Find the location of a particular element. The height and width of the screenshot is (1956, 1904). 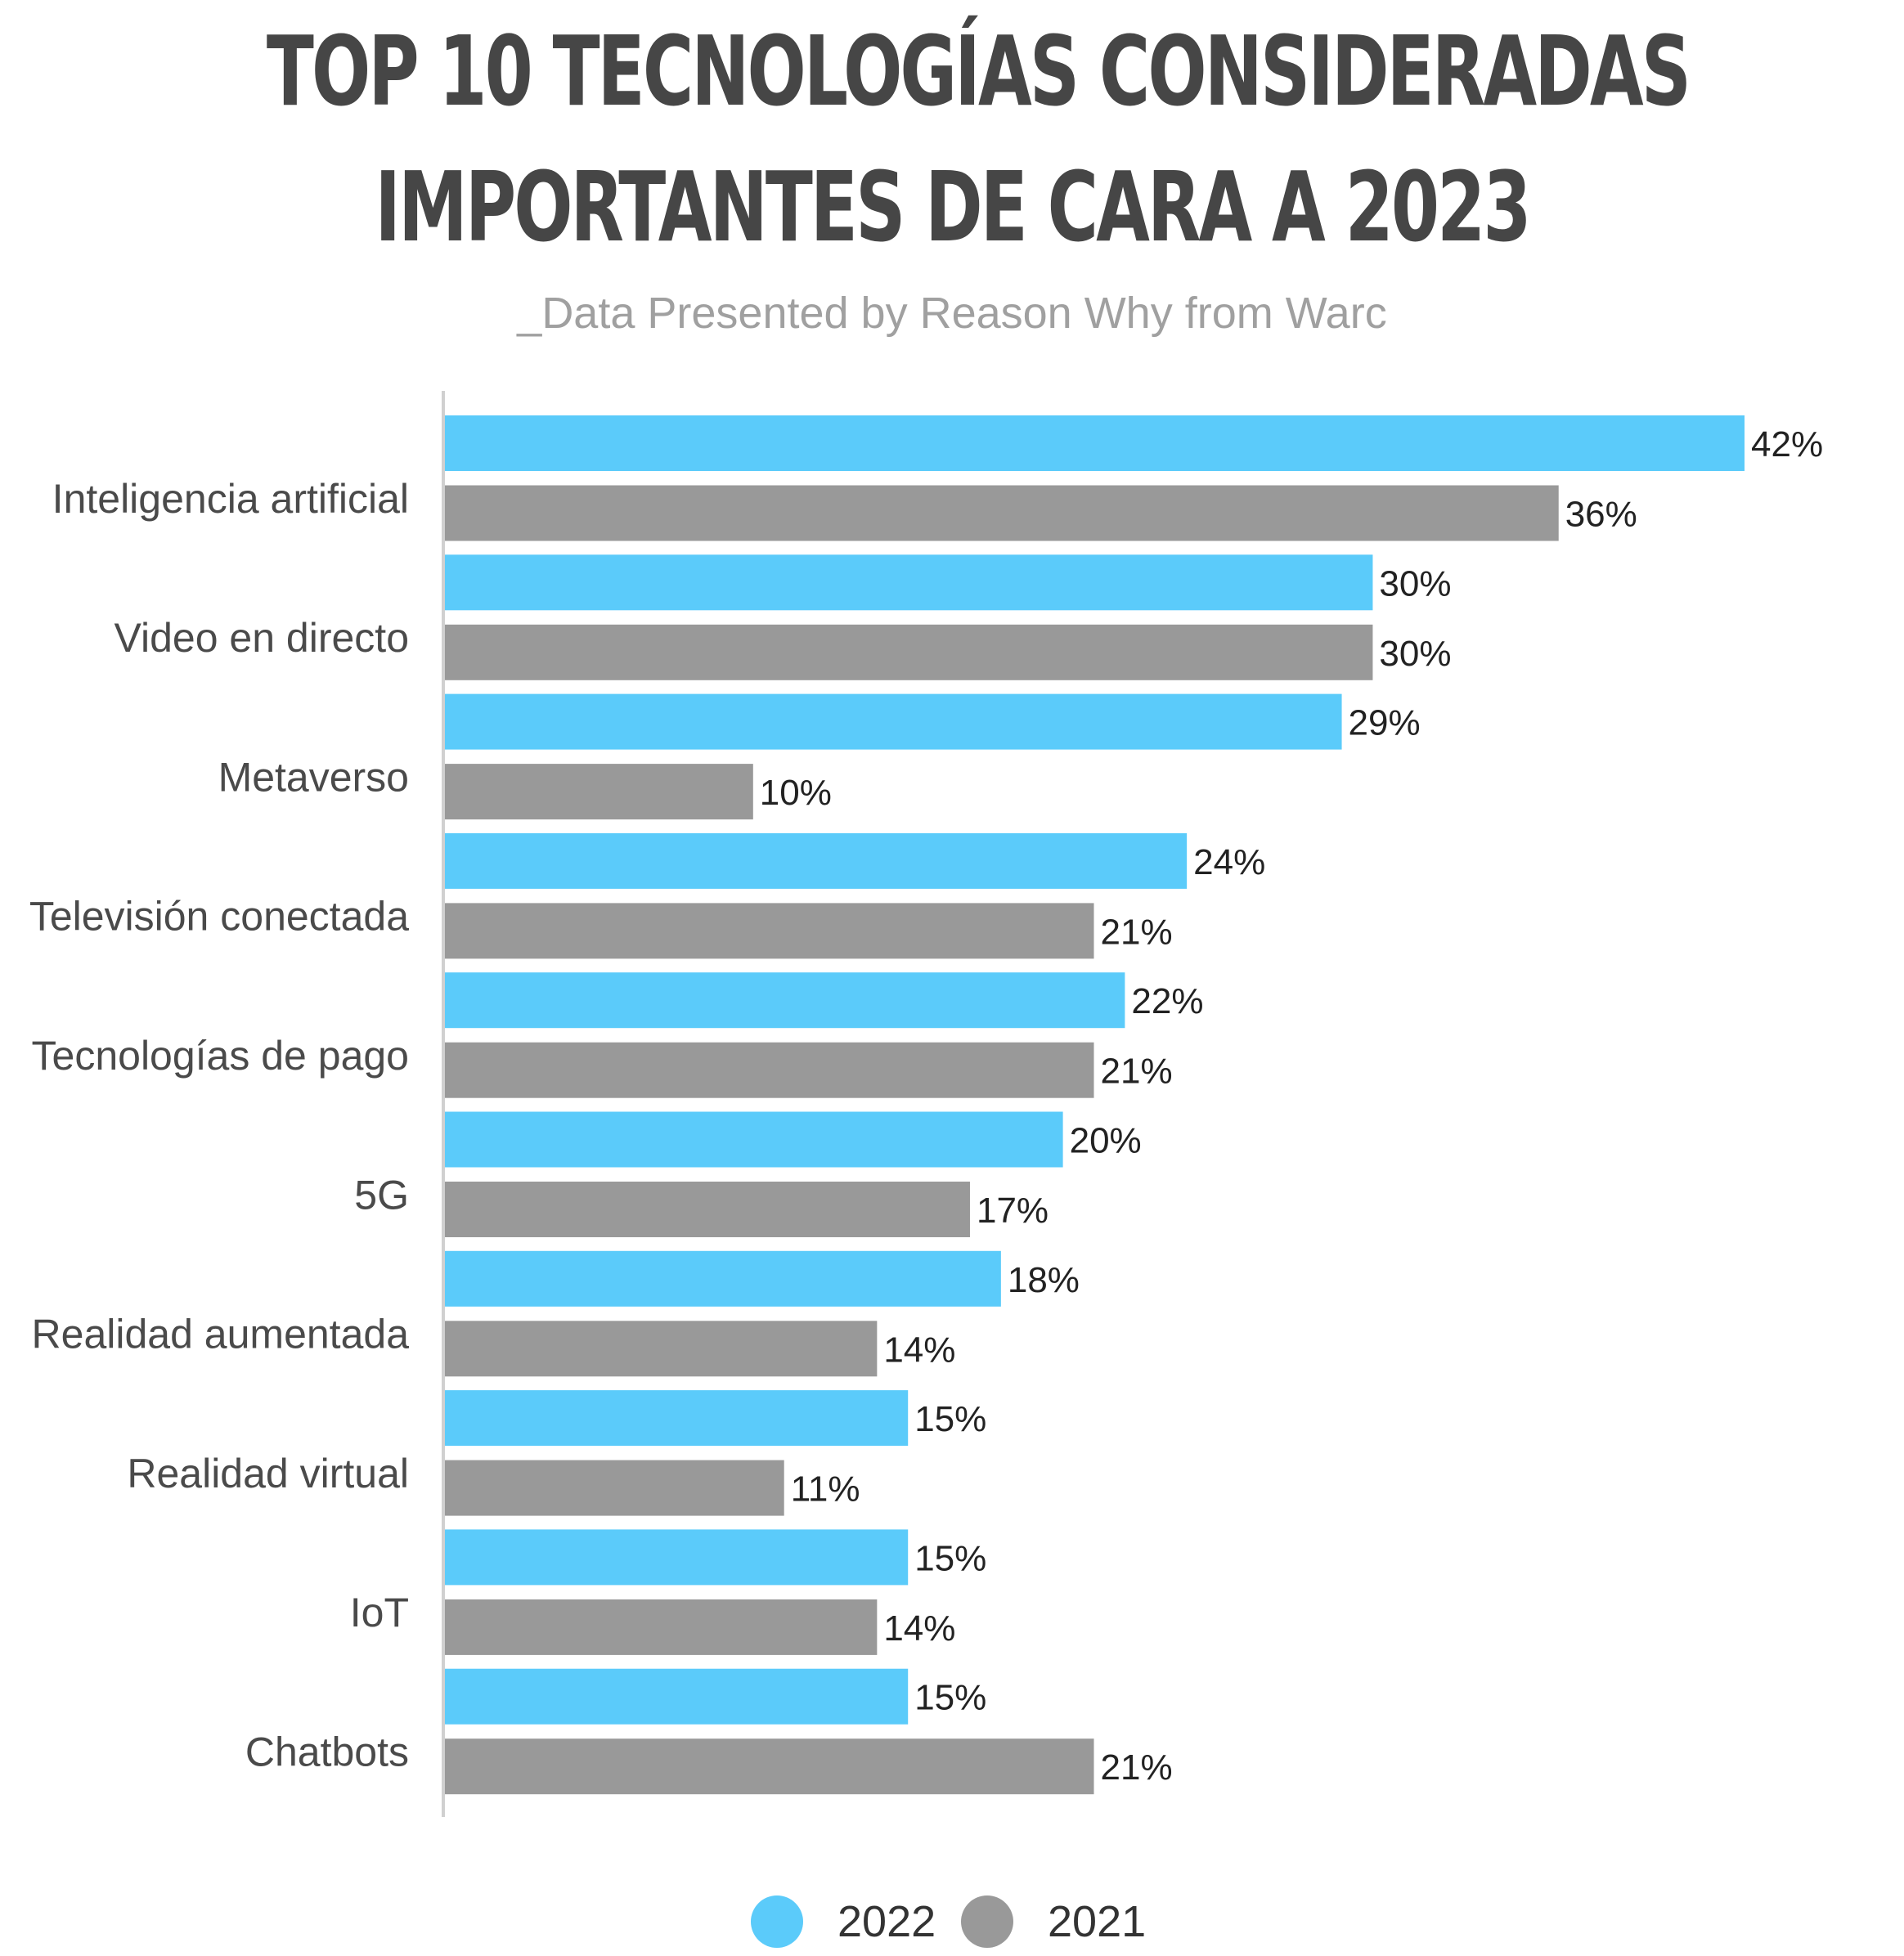

bar-video-en-directo-2022 is located at coordinates (908, 582).